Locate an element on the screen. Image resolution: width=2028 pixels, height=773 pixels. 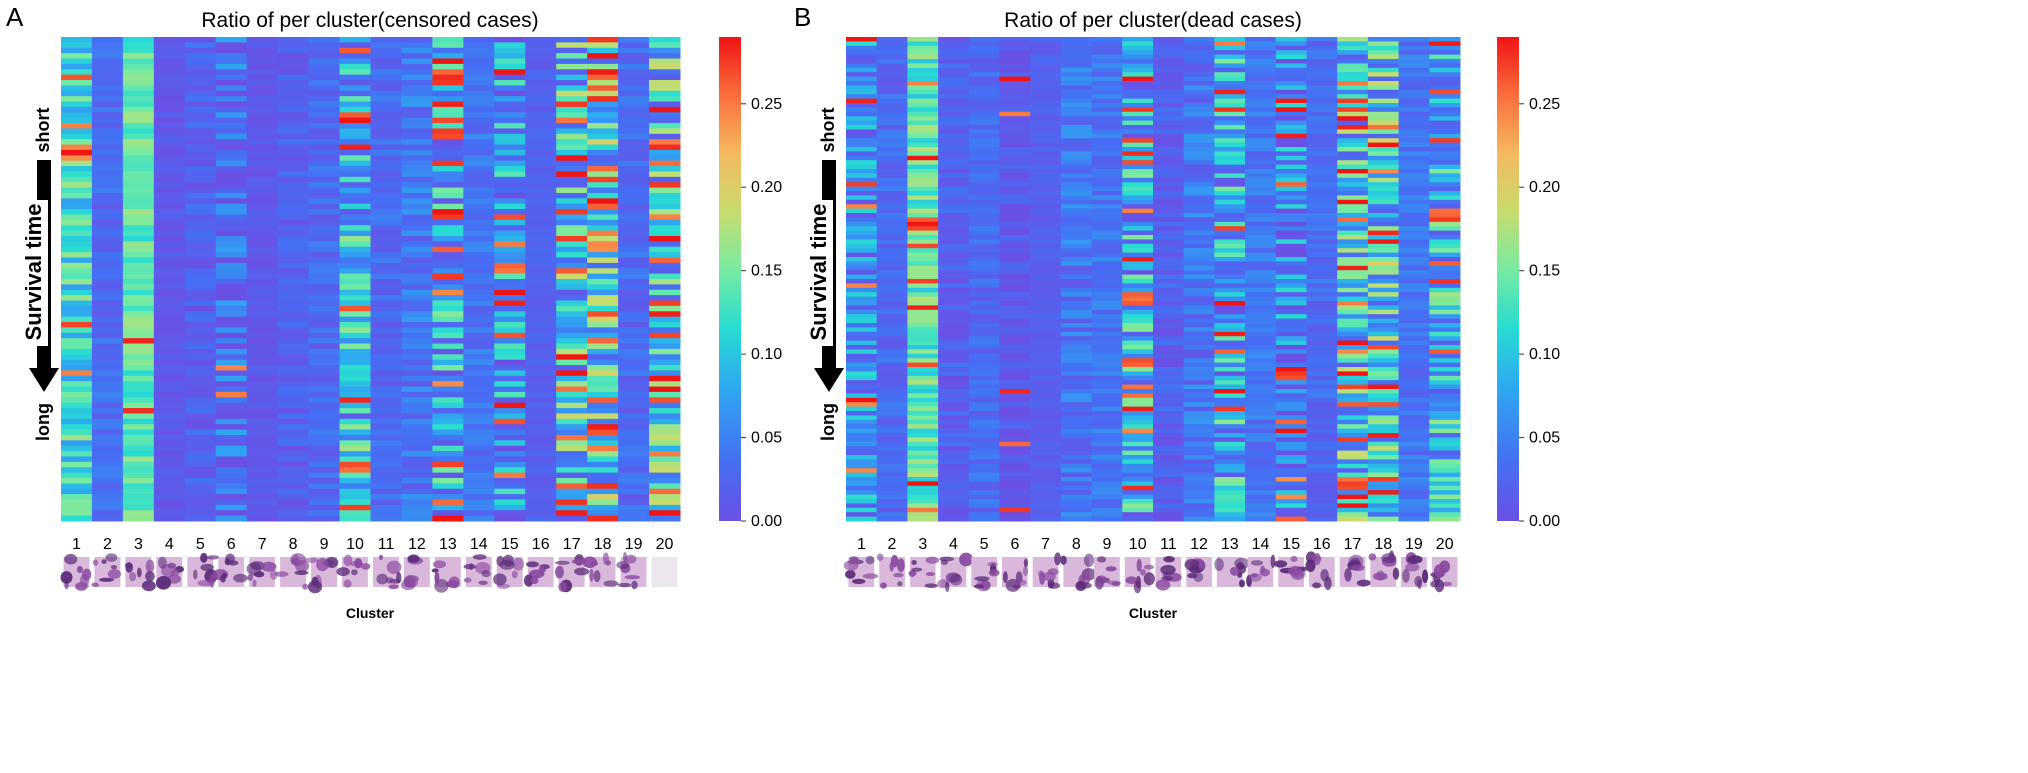
colorbar-tick-label: 0.00 is located at coordinates (1544, 521).